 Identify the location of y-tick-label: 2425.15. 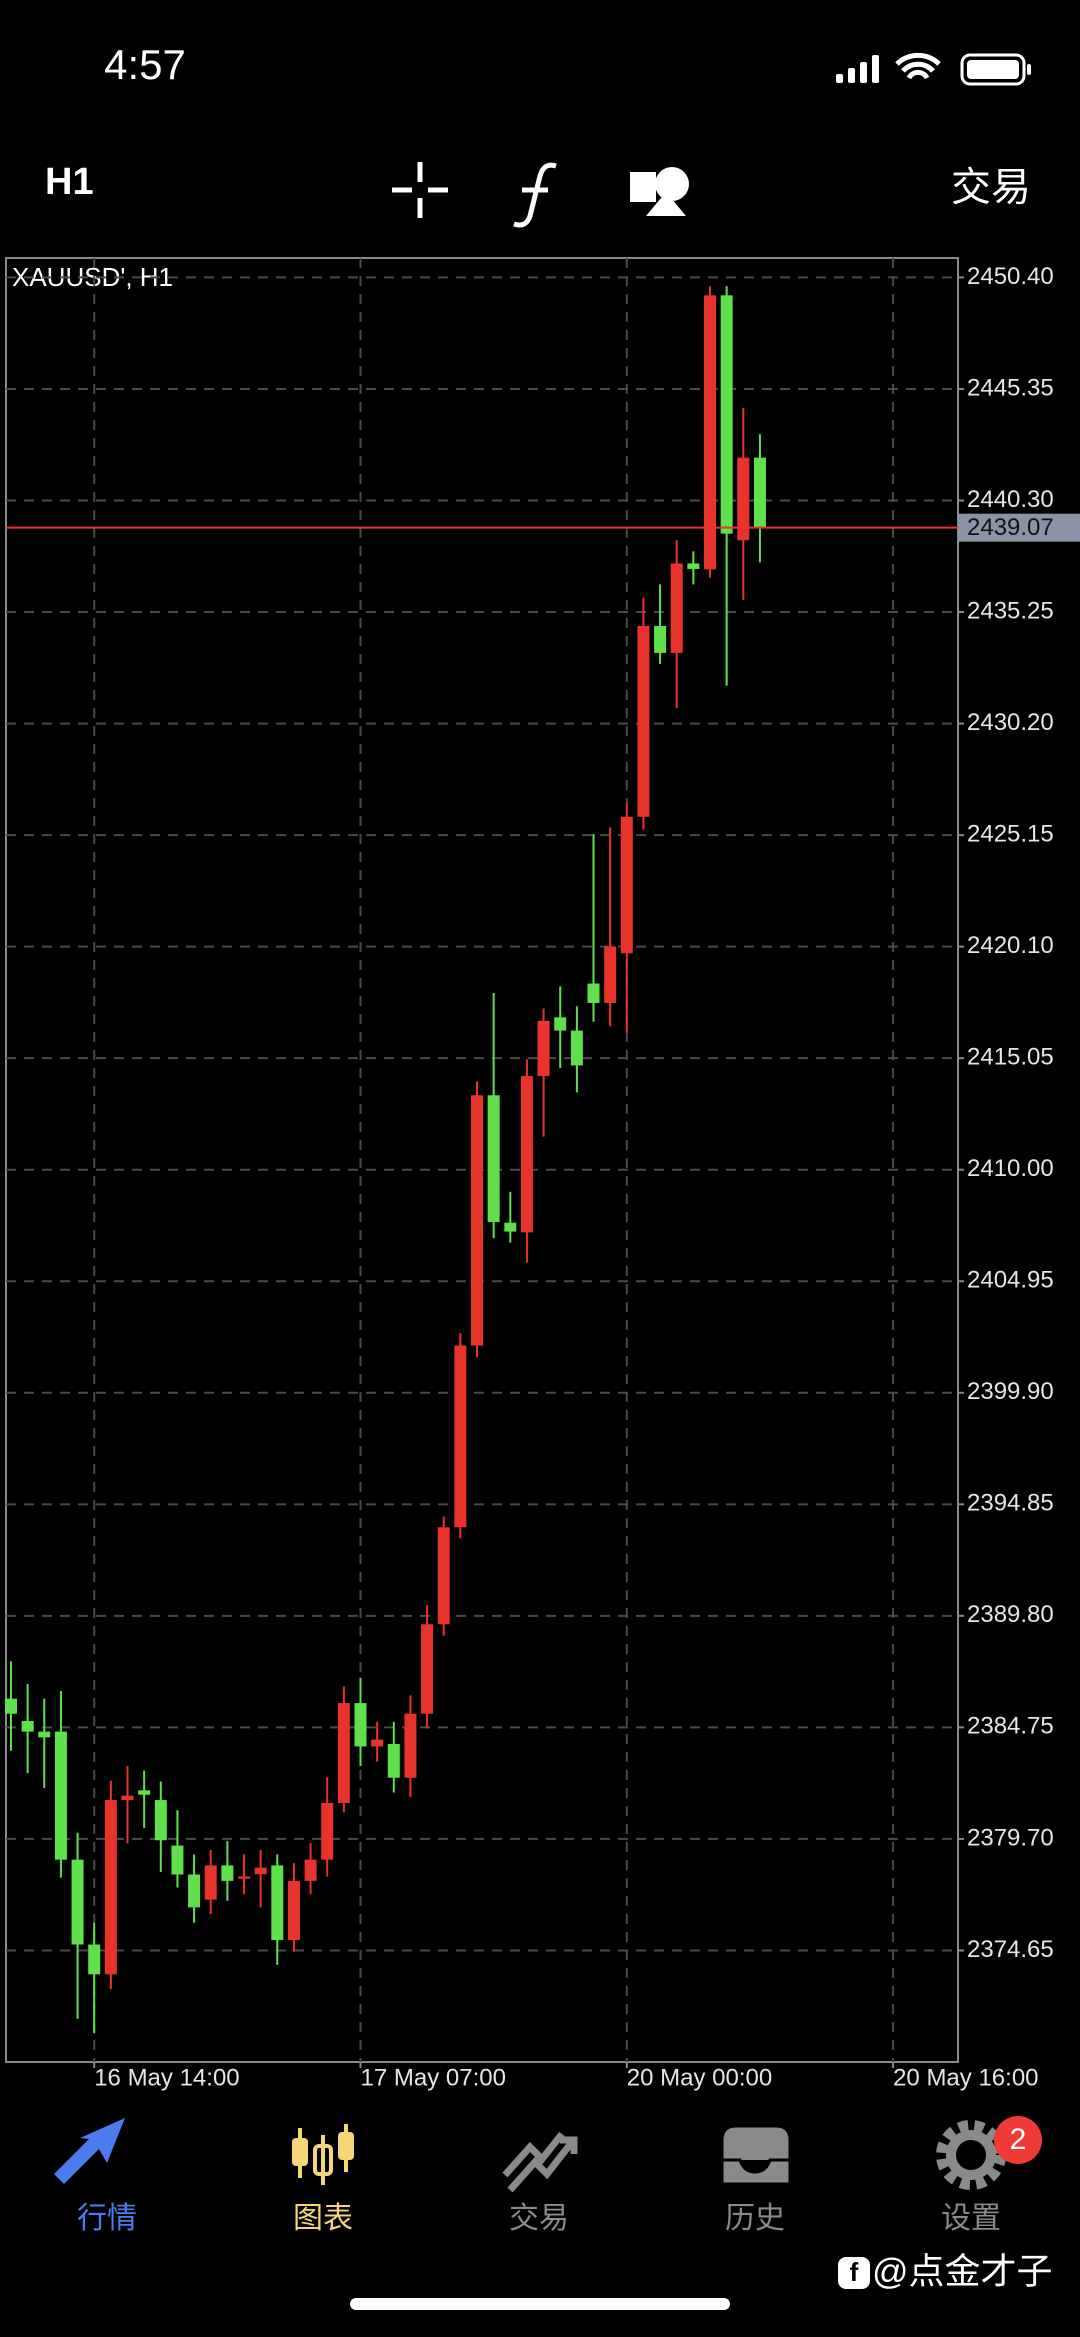
(1010, 833).